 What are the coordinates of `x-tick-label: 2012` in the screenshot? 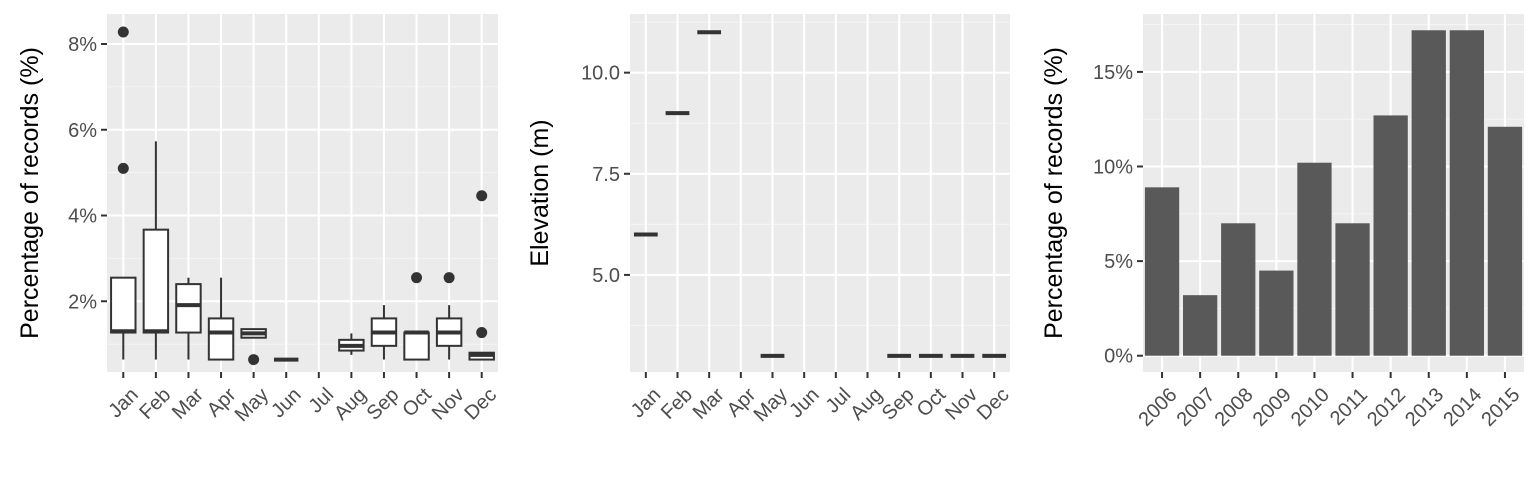 It's located at (1386, 407).